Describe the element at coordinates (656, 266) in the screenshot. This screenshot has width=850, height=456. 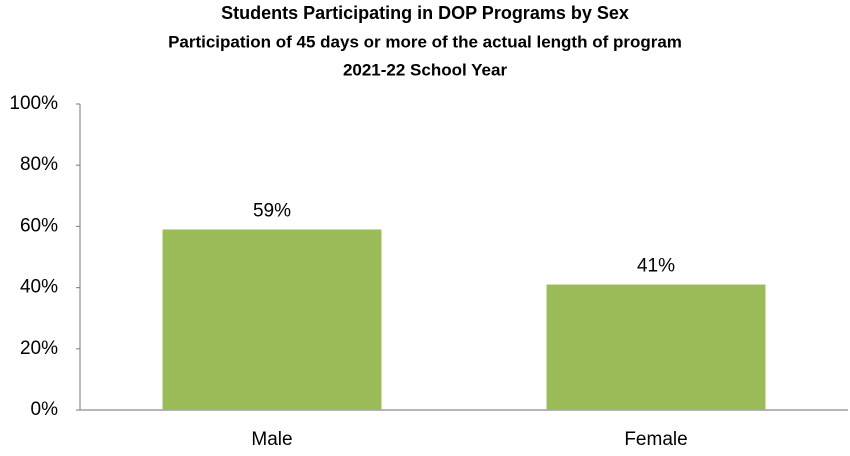
I see `data-label: 41%` at that location.